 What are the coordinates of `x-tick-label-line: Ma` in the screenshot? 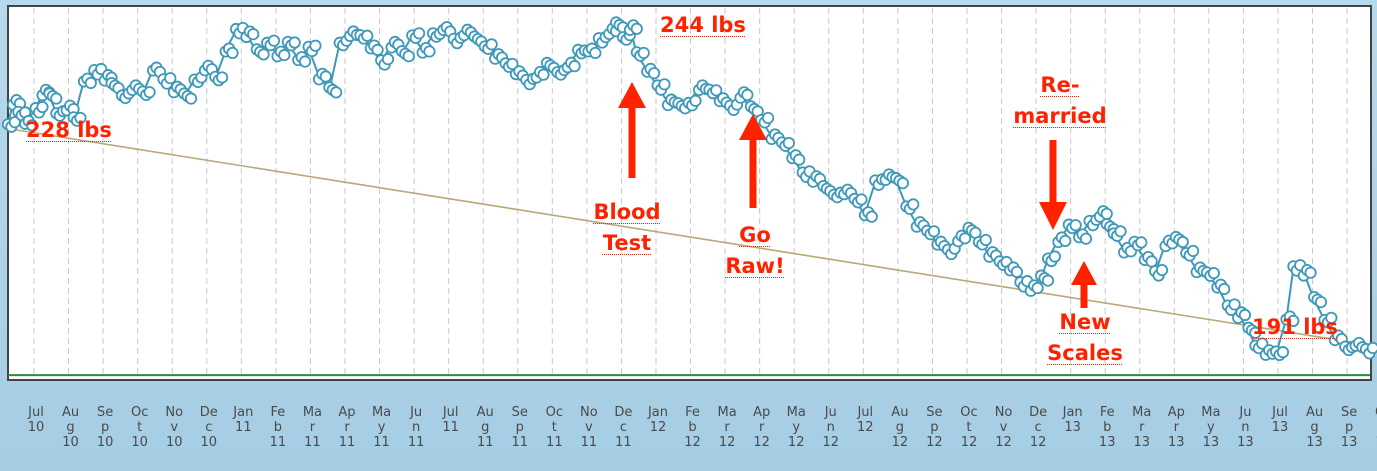 It's located at (727, 412).